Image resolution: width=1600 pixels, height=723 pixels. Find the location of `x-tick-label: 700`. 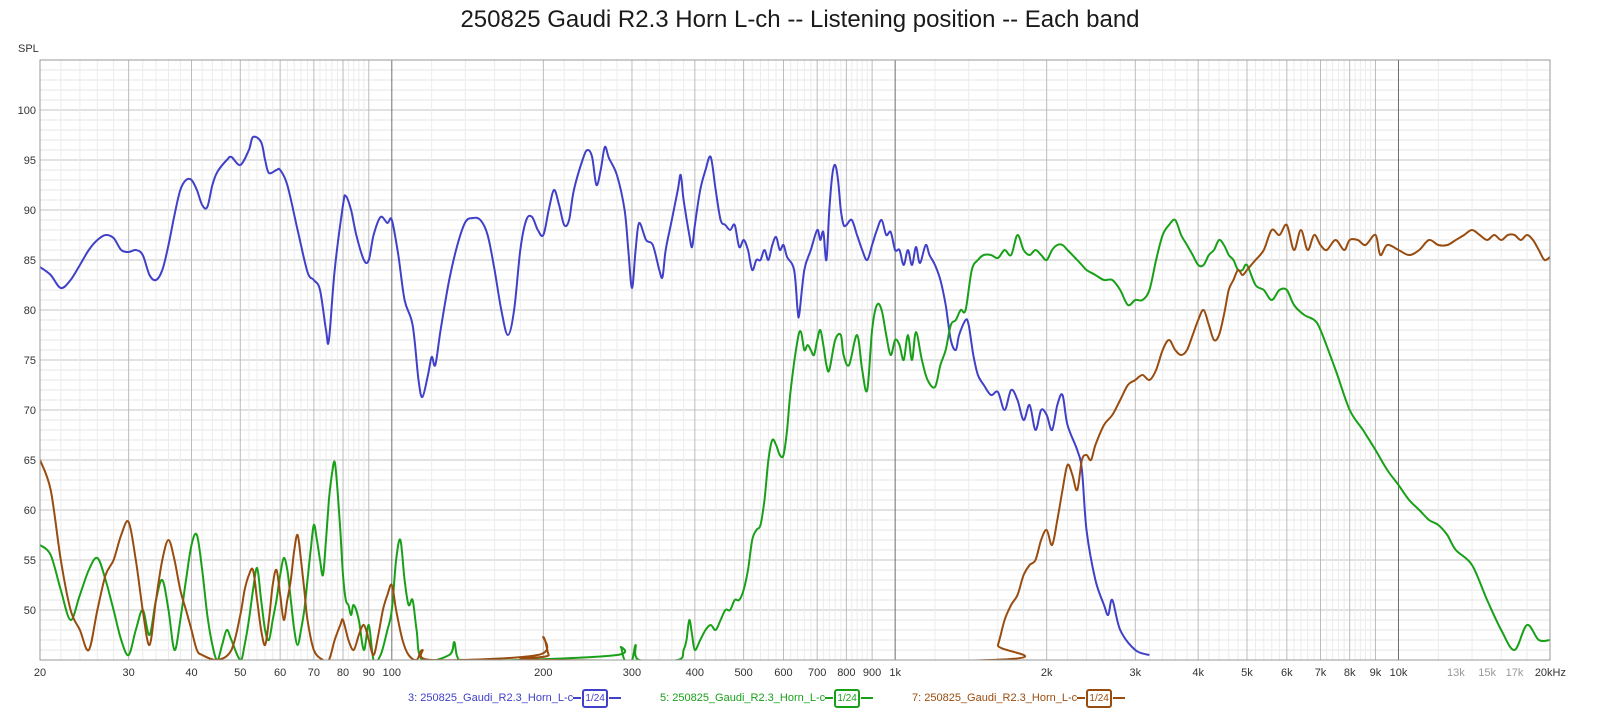

x-tick-label: 700 is located at coordinates (817, 673).